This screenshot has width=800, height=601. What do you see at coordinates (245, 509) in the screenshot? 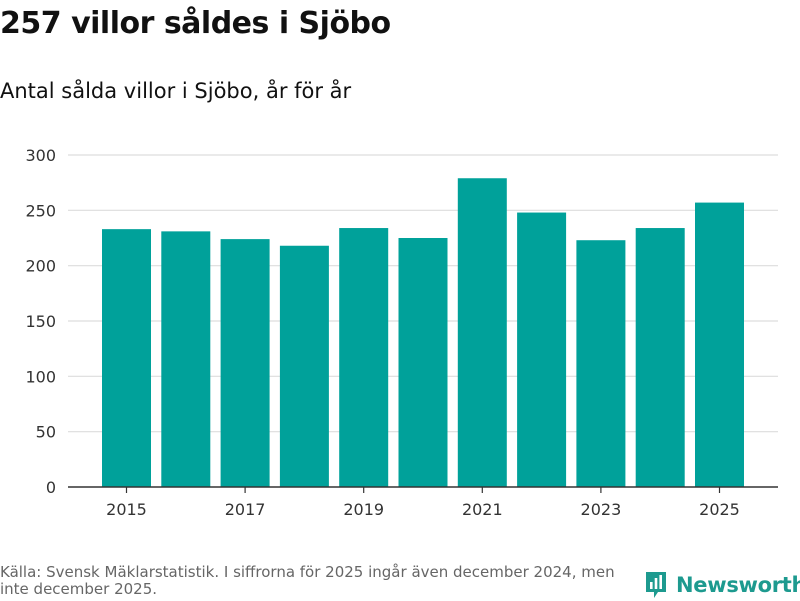
I see `x-tick-label: 2017` at bounding box center [245, 509].